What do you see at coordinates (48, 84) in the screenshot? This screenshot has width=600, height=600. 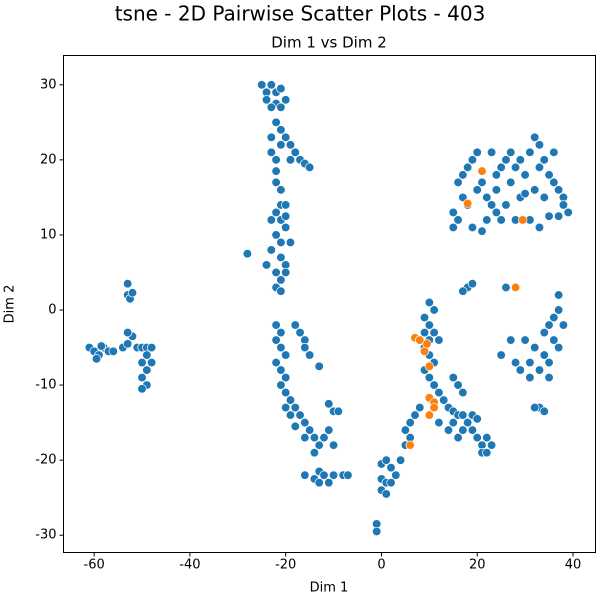 I see `y-tick-label: 30` at bounding box center [48, 84].